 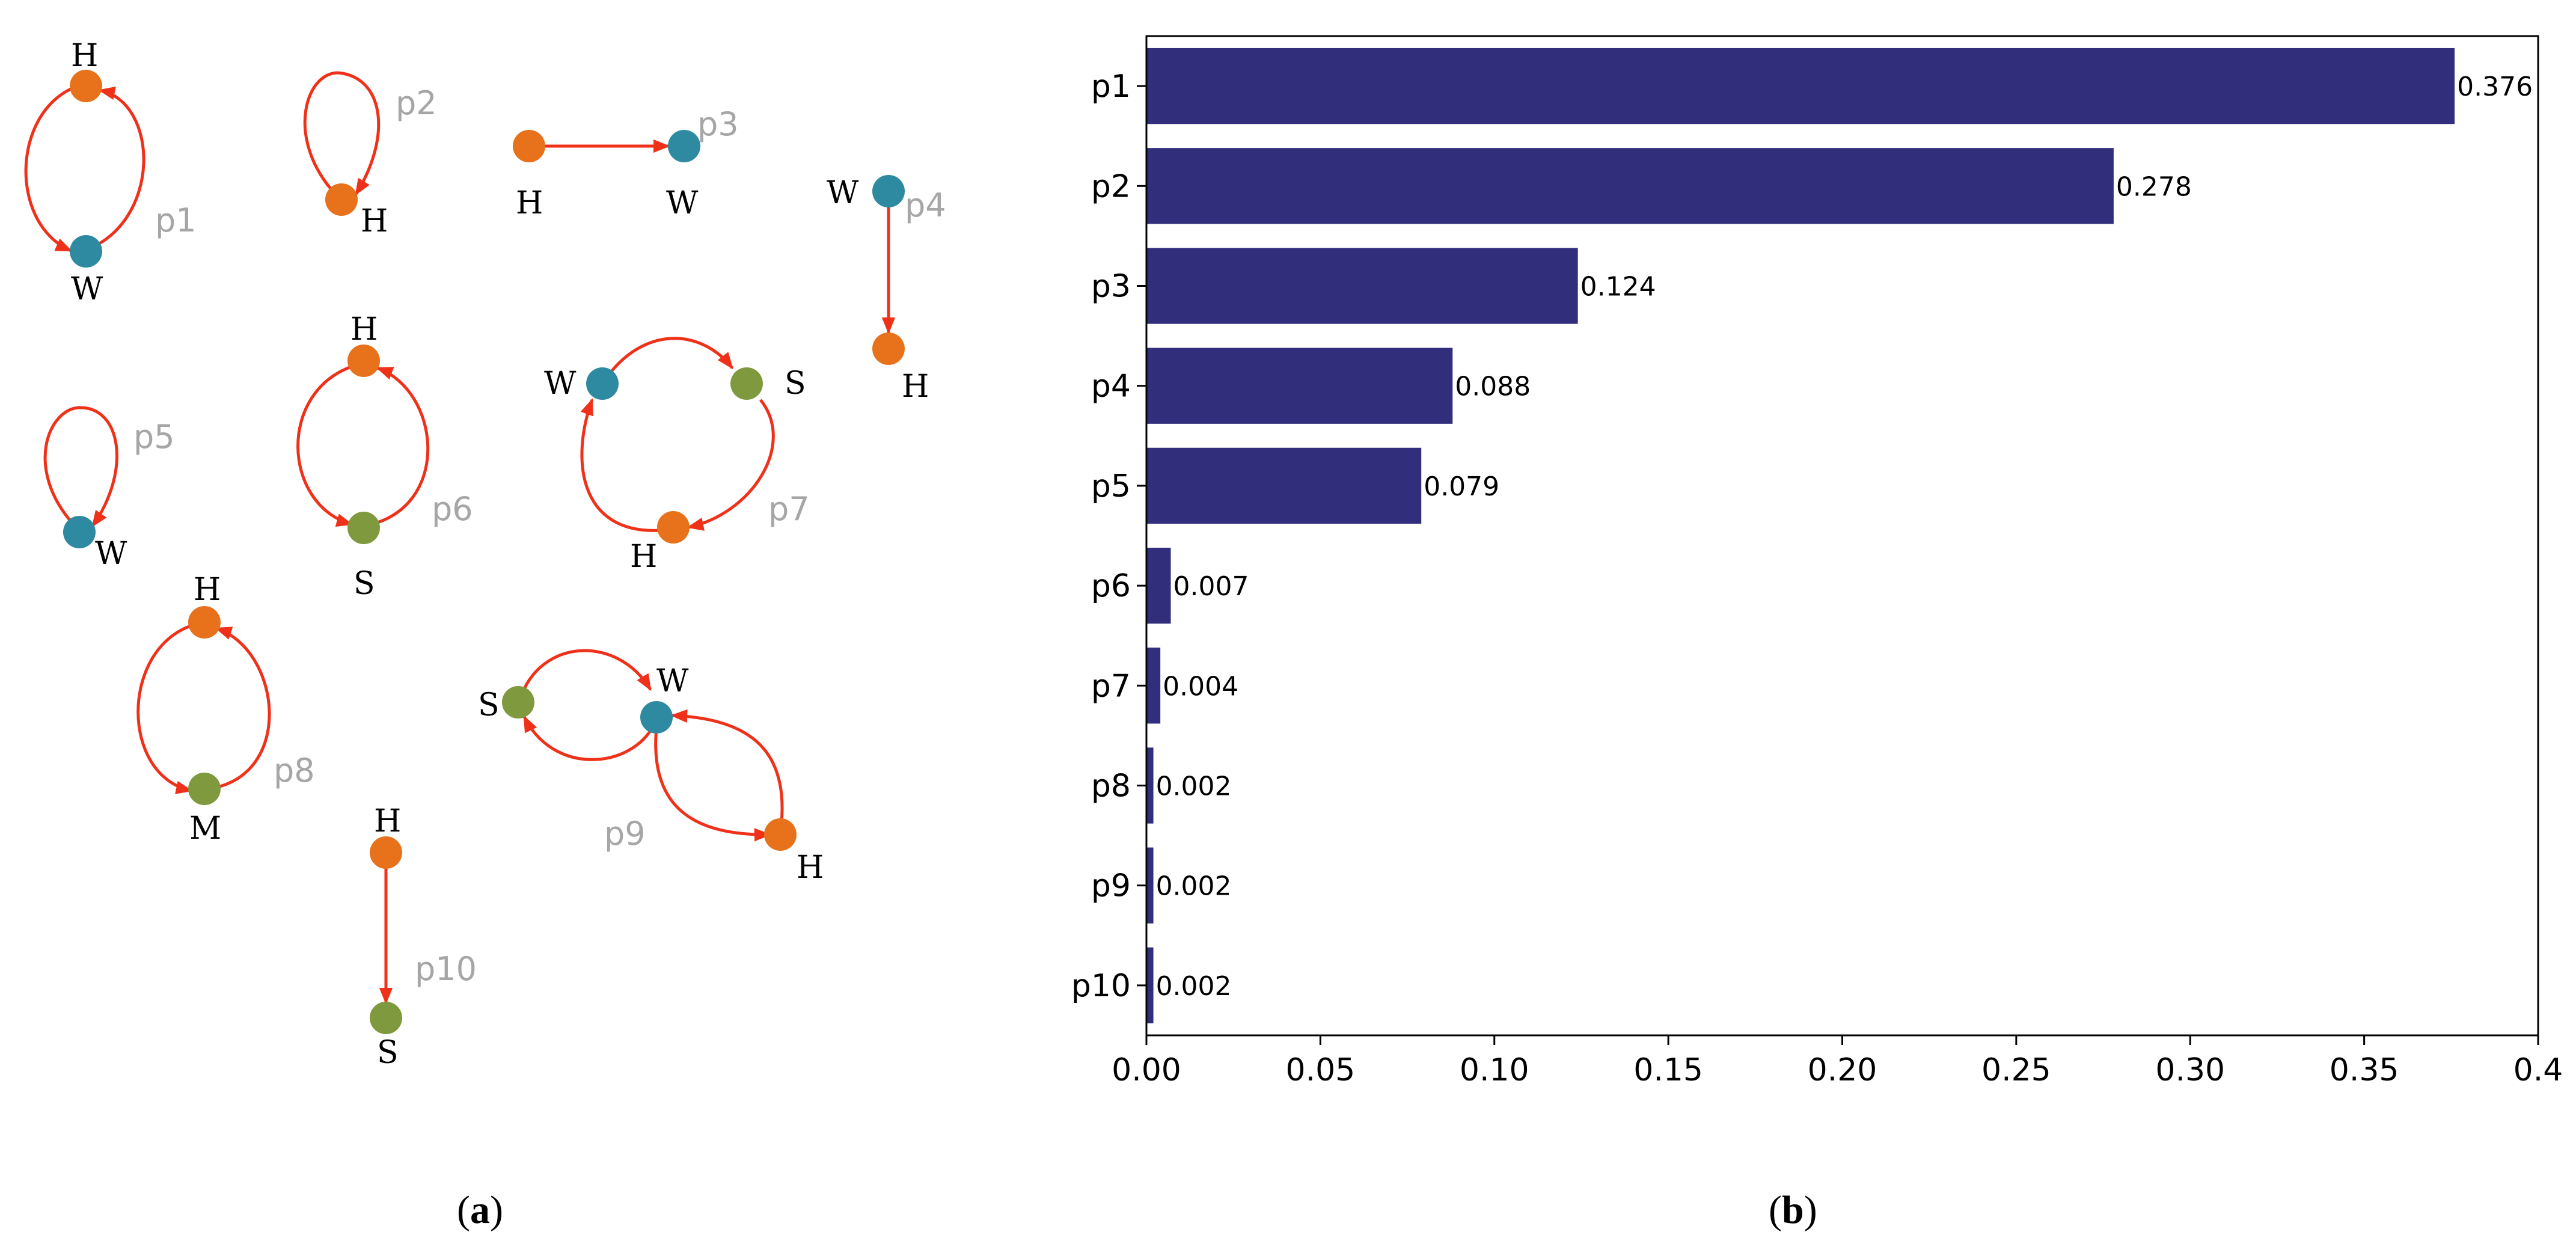 I want to click on value-label-p8: 0.002, so click(x=1194, y=786).